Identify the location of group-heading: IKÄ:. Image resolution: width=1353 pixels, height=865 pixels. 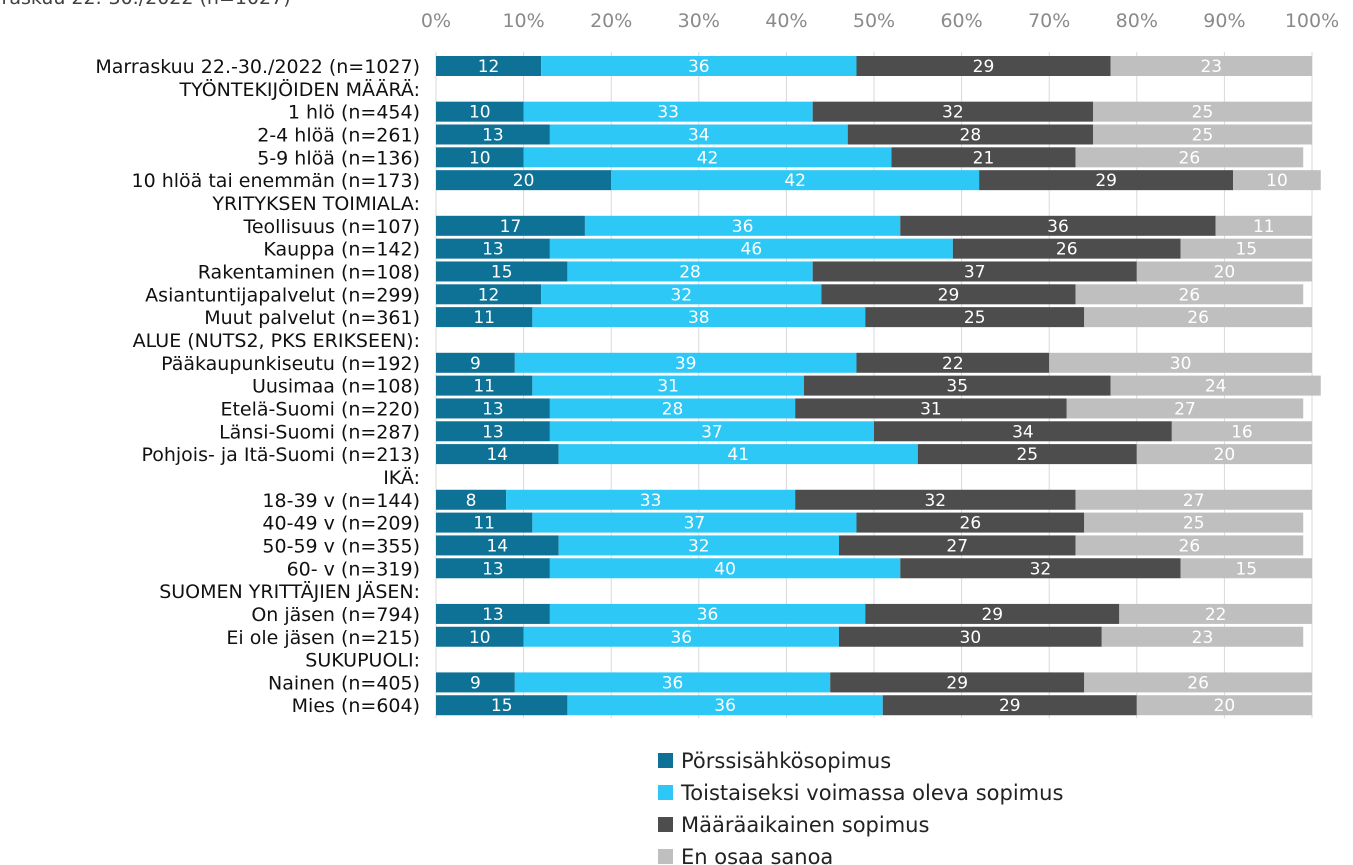
(401, 477).